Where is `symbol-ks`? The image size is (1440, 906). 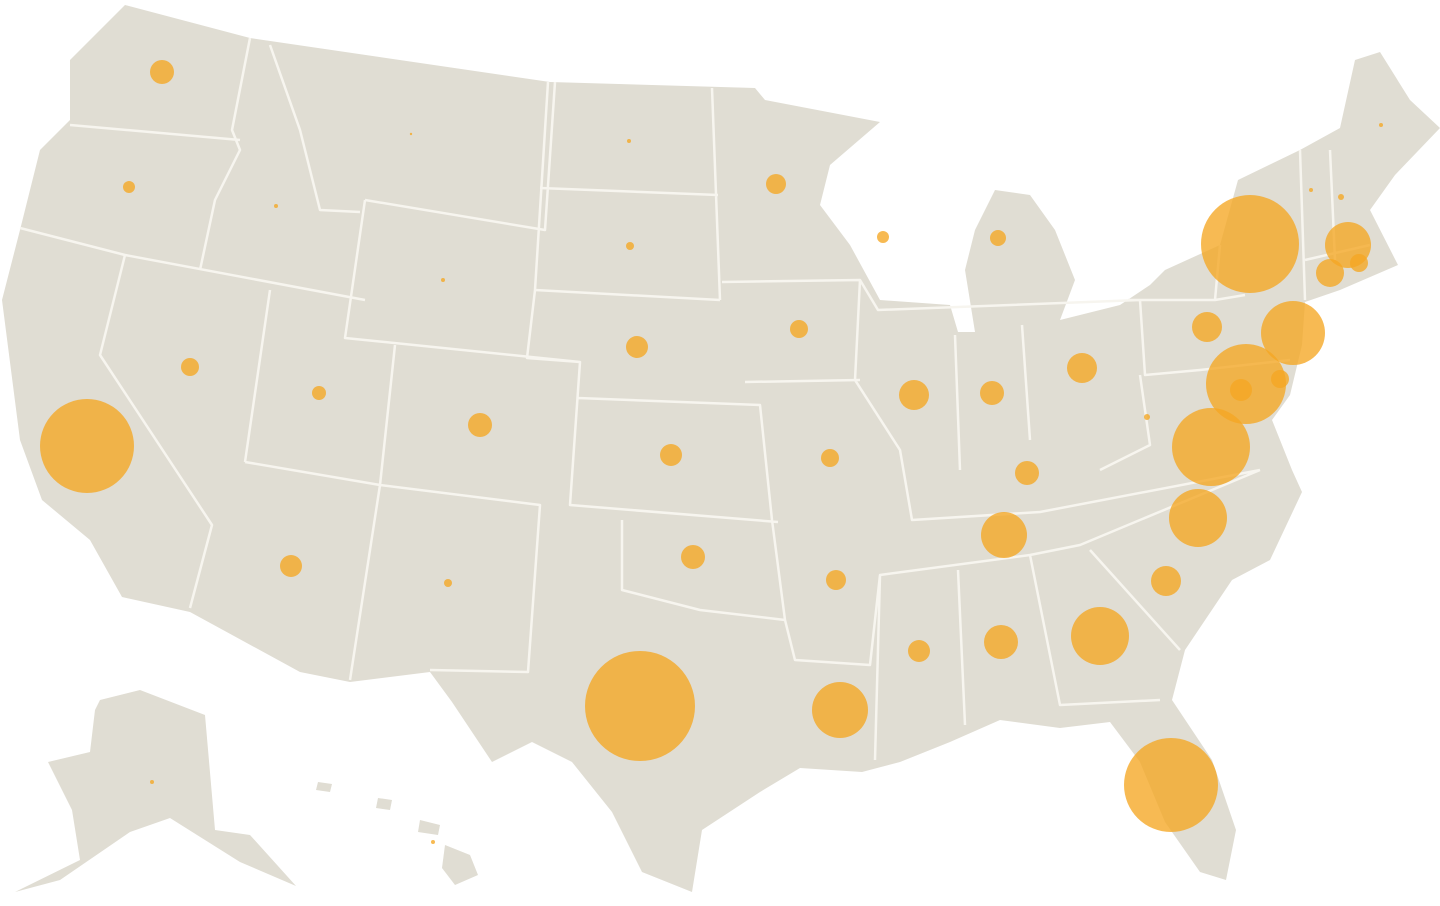 symbol-ks is located at coordinates (671, 455).